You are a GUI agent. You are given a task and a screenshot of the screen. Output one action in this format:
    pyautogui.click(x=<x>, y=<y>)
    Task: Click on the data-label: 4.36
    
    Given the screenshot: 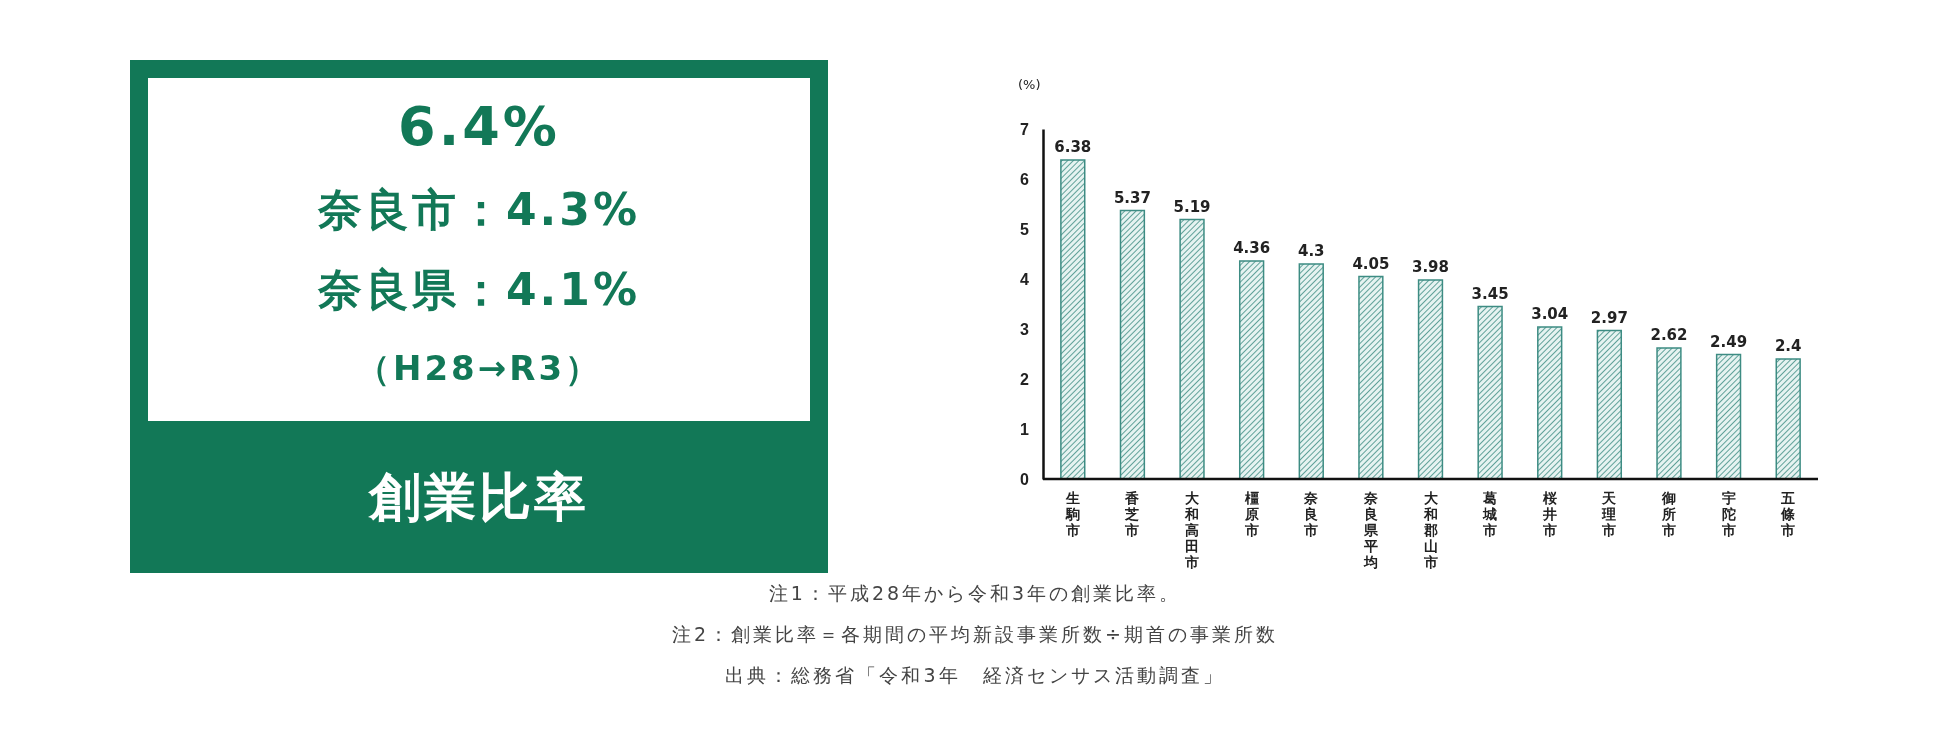 What is the action you would take?
    pyautogui.click(x=1252, y=248)
    